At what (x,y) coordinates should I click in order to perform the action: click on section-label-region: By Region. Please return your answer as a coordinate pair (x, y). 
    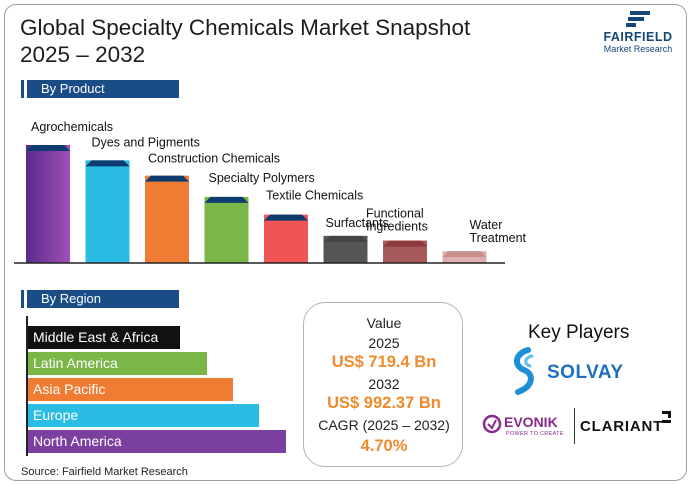
    Looking at the image, I should click on (100, 299).